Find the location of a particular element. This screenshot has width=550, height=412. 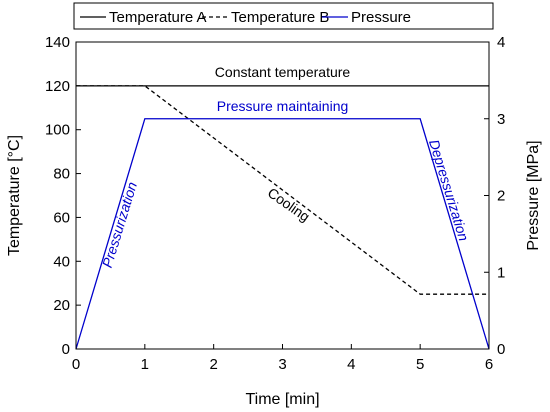

x-tick-label: 2 is located at coordinates (213, 364).